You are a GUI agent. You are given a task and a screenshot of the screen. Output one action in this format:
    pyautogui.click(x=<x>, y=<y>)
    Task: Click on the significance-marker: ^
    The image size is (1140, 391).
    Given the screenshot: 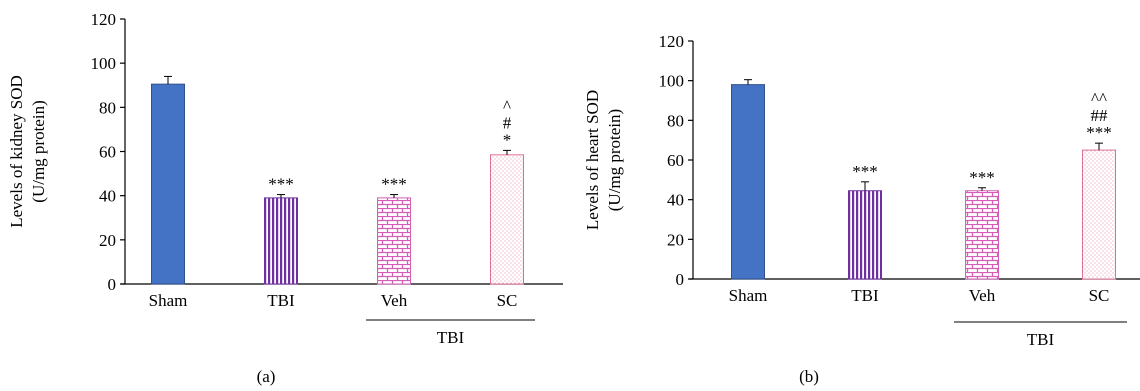 What is the action you would take?
    pyautogui.click(x=507, y=105)
    